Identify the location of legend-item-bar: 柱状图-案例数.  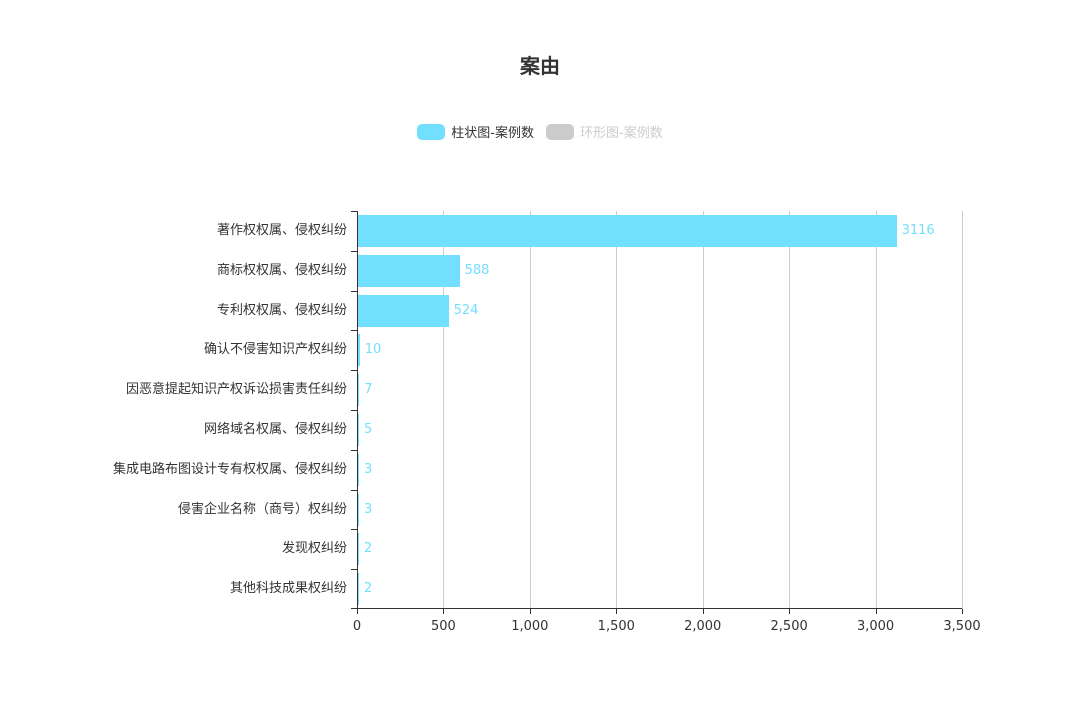
(475, 131).